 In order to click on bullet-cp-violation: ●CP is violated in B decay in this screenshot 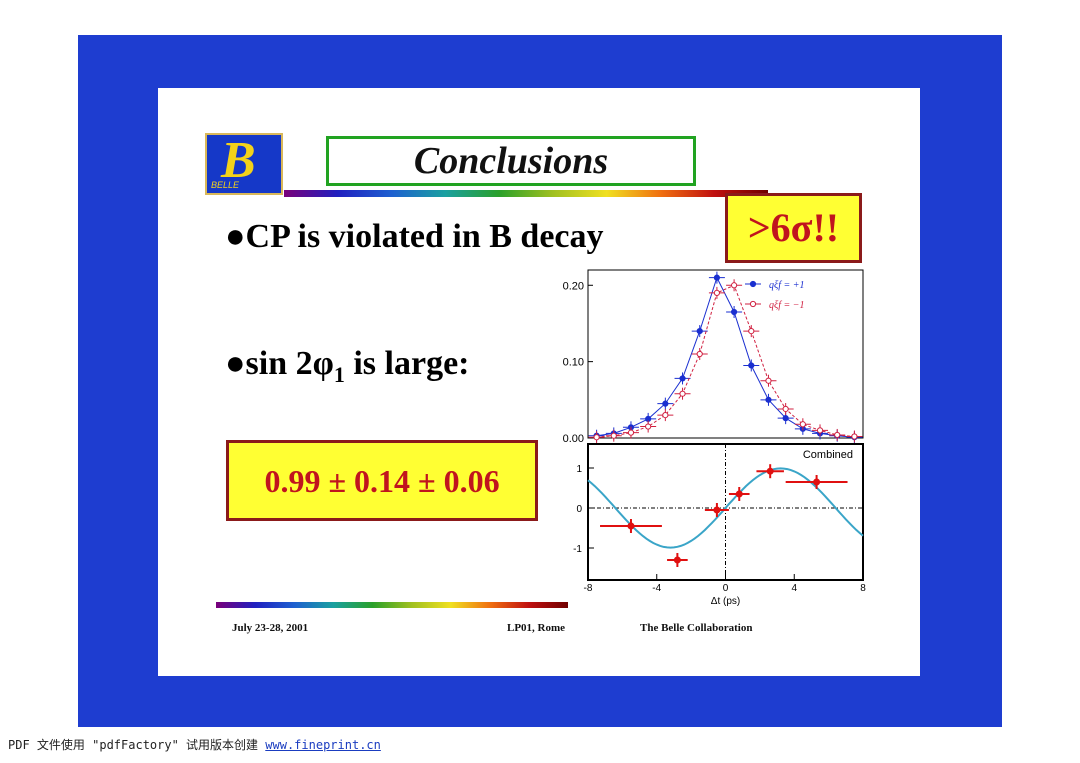, I will do `click(414, 237)`.